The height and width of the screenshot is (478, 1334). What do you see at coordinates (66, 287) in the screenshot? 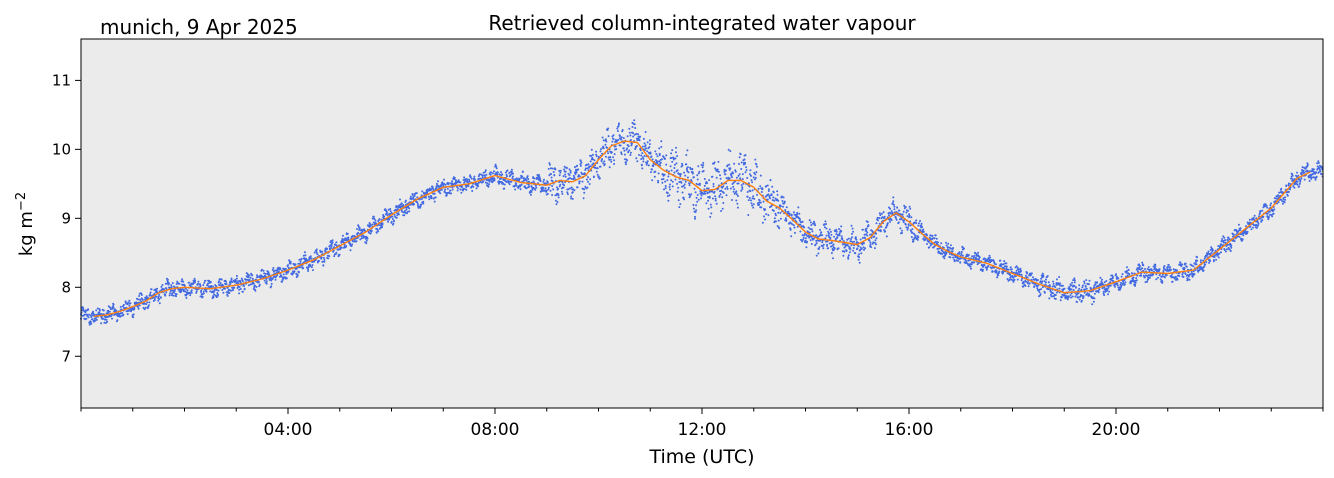
I see `y-tick-label: 8` at bounding box center [66, 287].